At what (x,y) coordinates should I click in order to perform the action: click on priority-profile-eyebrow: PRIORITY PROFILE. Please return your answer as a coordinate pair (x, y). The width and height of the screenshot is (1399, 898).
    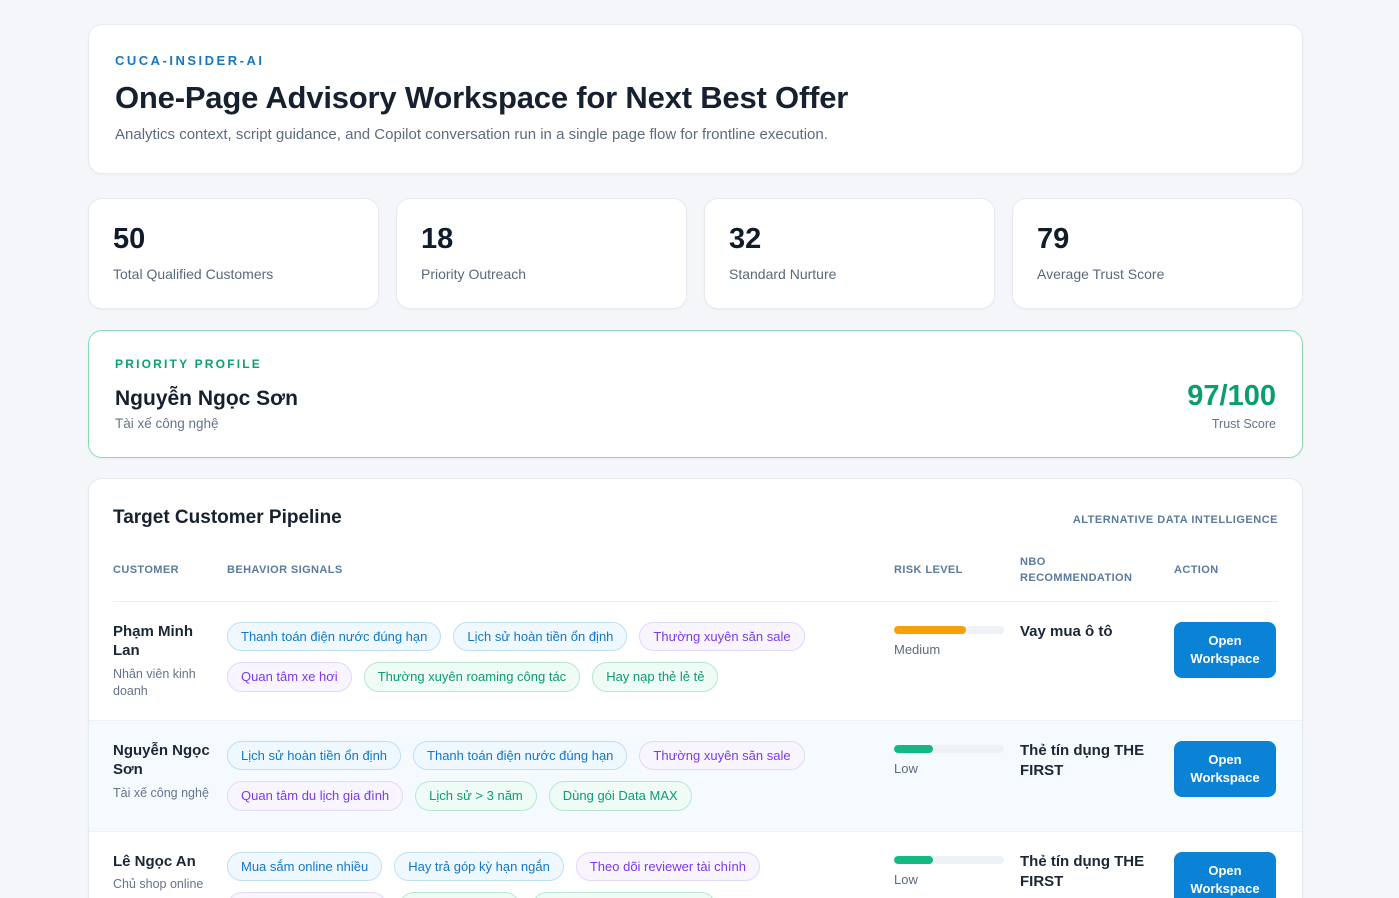
    Looking at the image, I should click on (188, 364).